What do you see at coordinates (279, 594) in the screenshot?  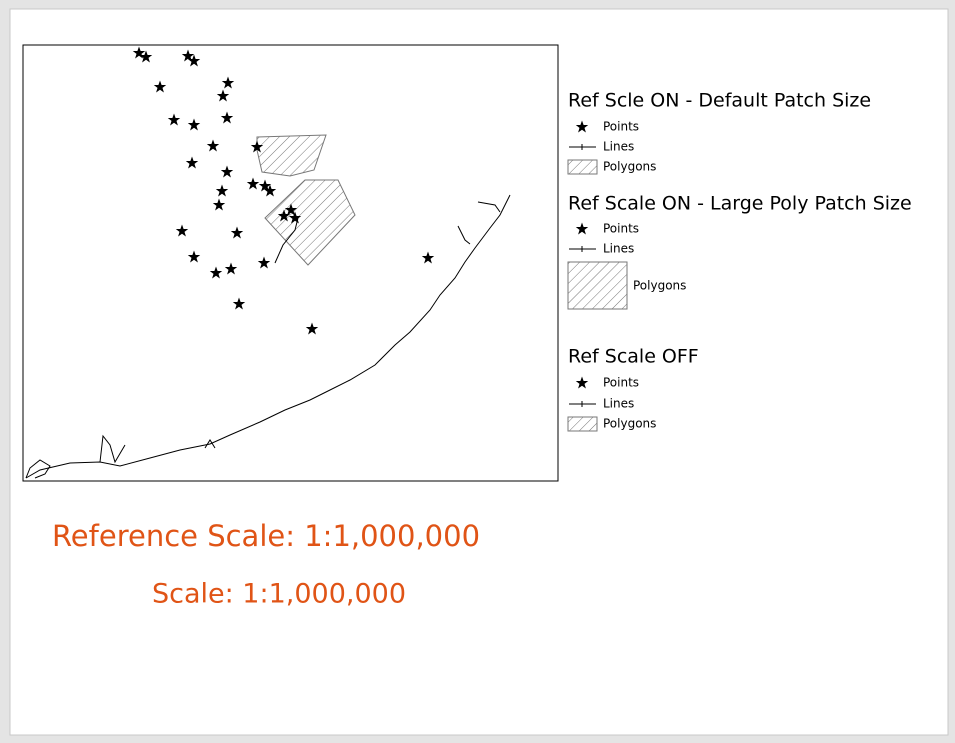 I see `scale: Scale: 1:1,000,000` at bounding box center [279, 594].